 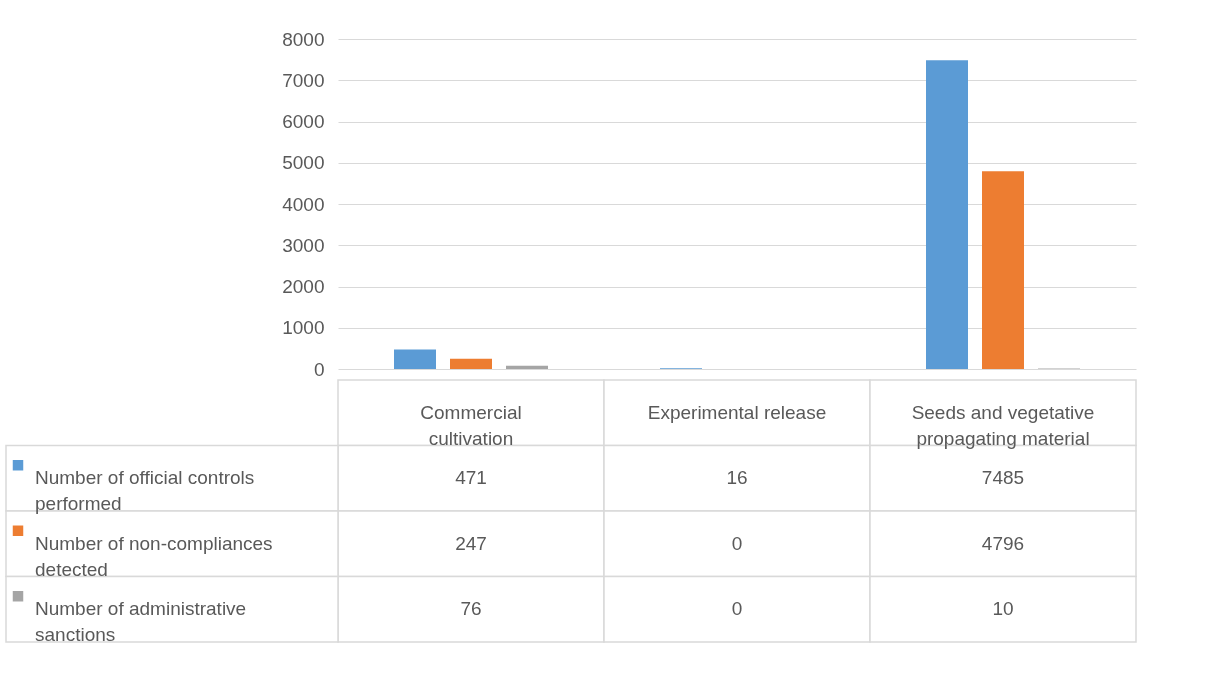 I want to click on y-tick-label: 6000, so click(x=303, y=121).